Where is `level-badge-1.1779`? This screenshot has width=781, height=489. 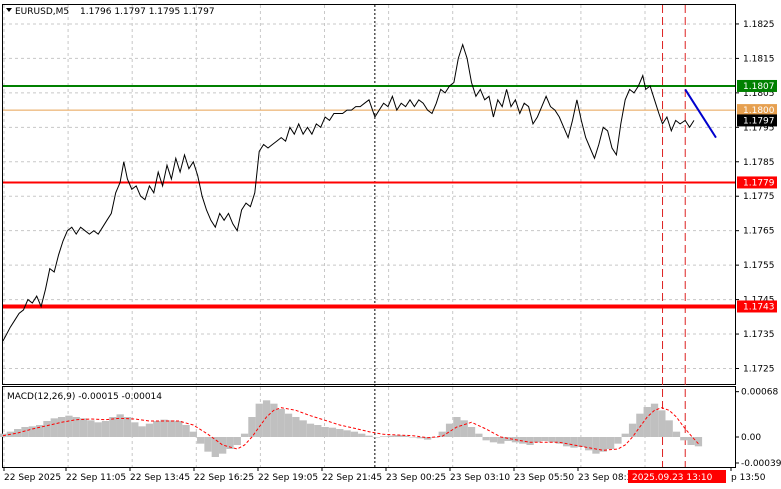
level-badge-1.1779 is located at coordinates (757, 182).